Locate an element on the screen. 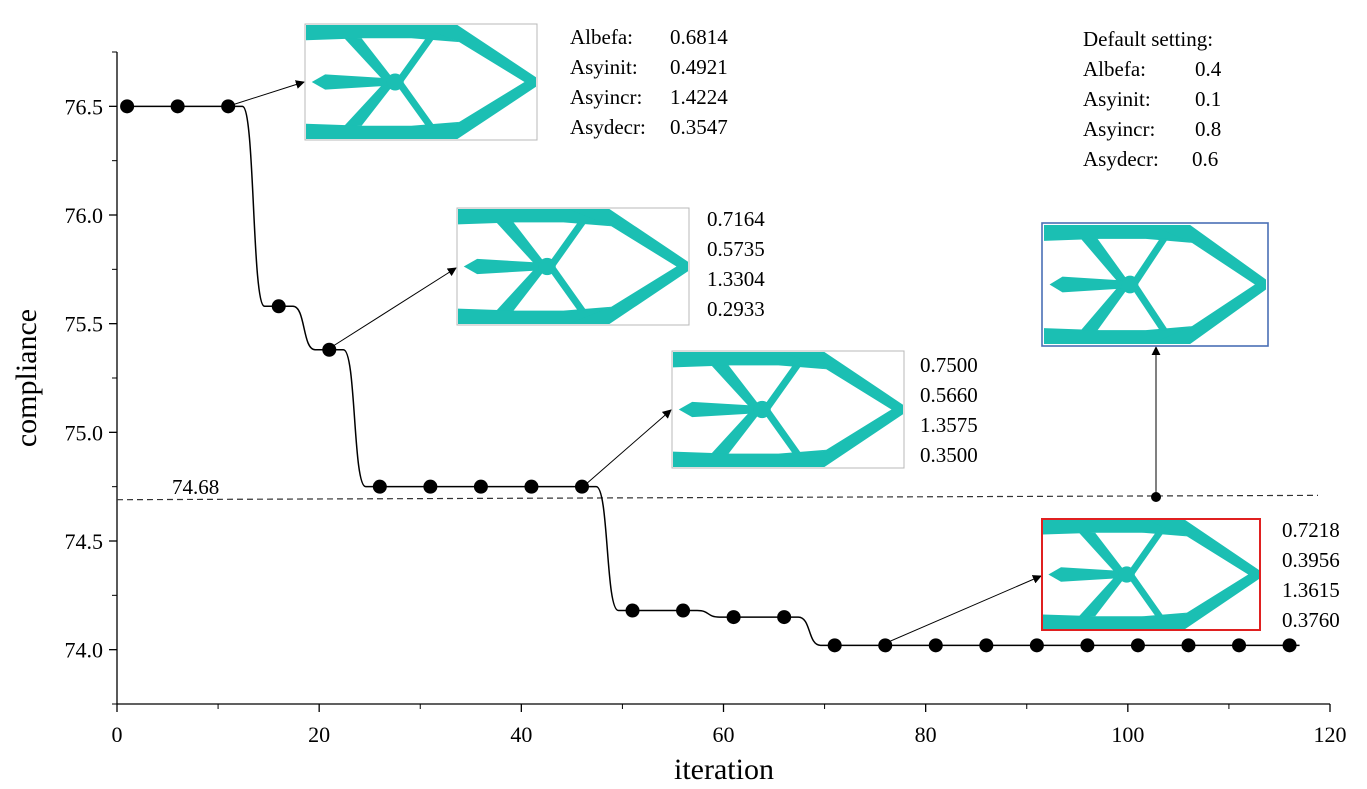 The width and height of the screenshot is (1367, 789). x-tick-label: 60 is located at coordinates (724, 734).